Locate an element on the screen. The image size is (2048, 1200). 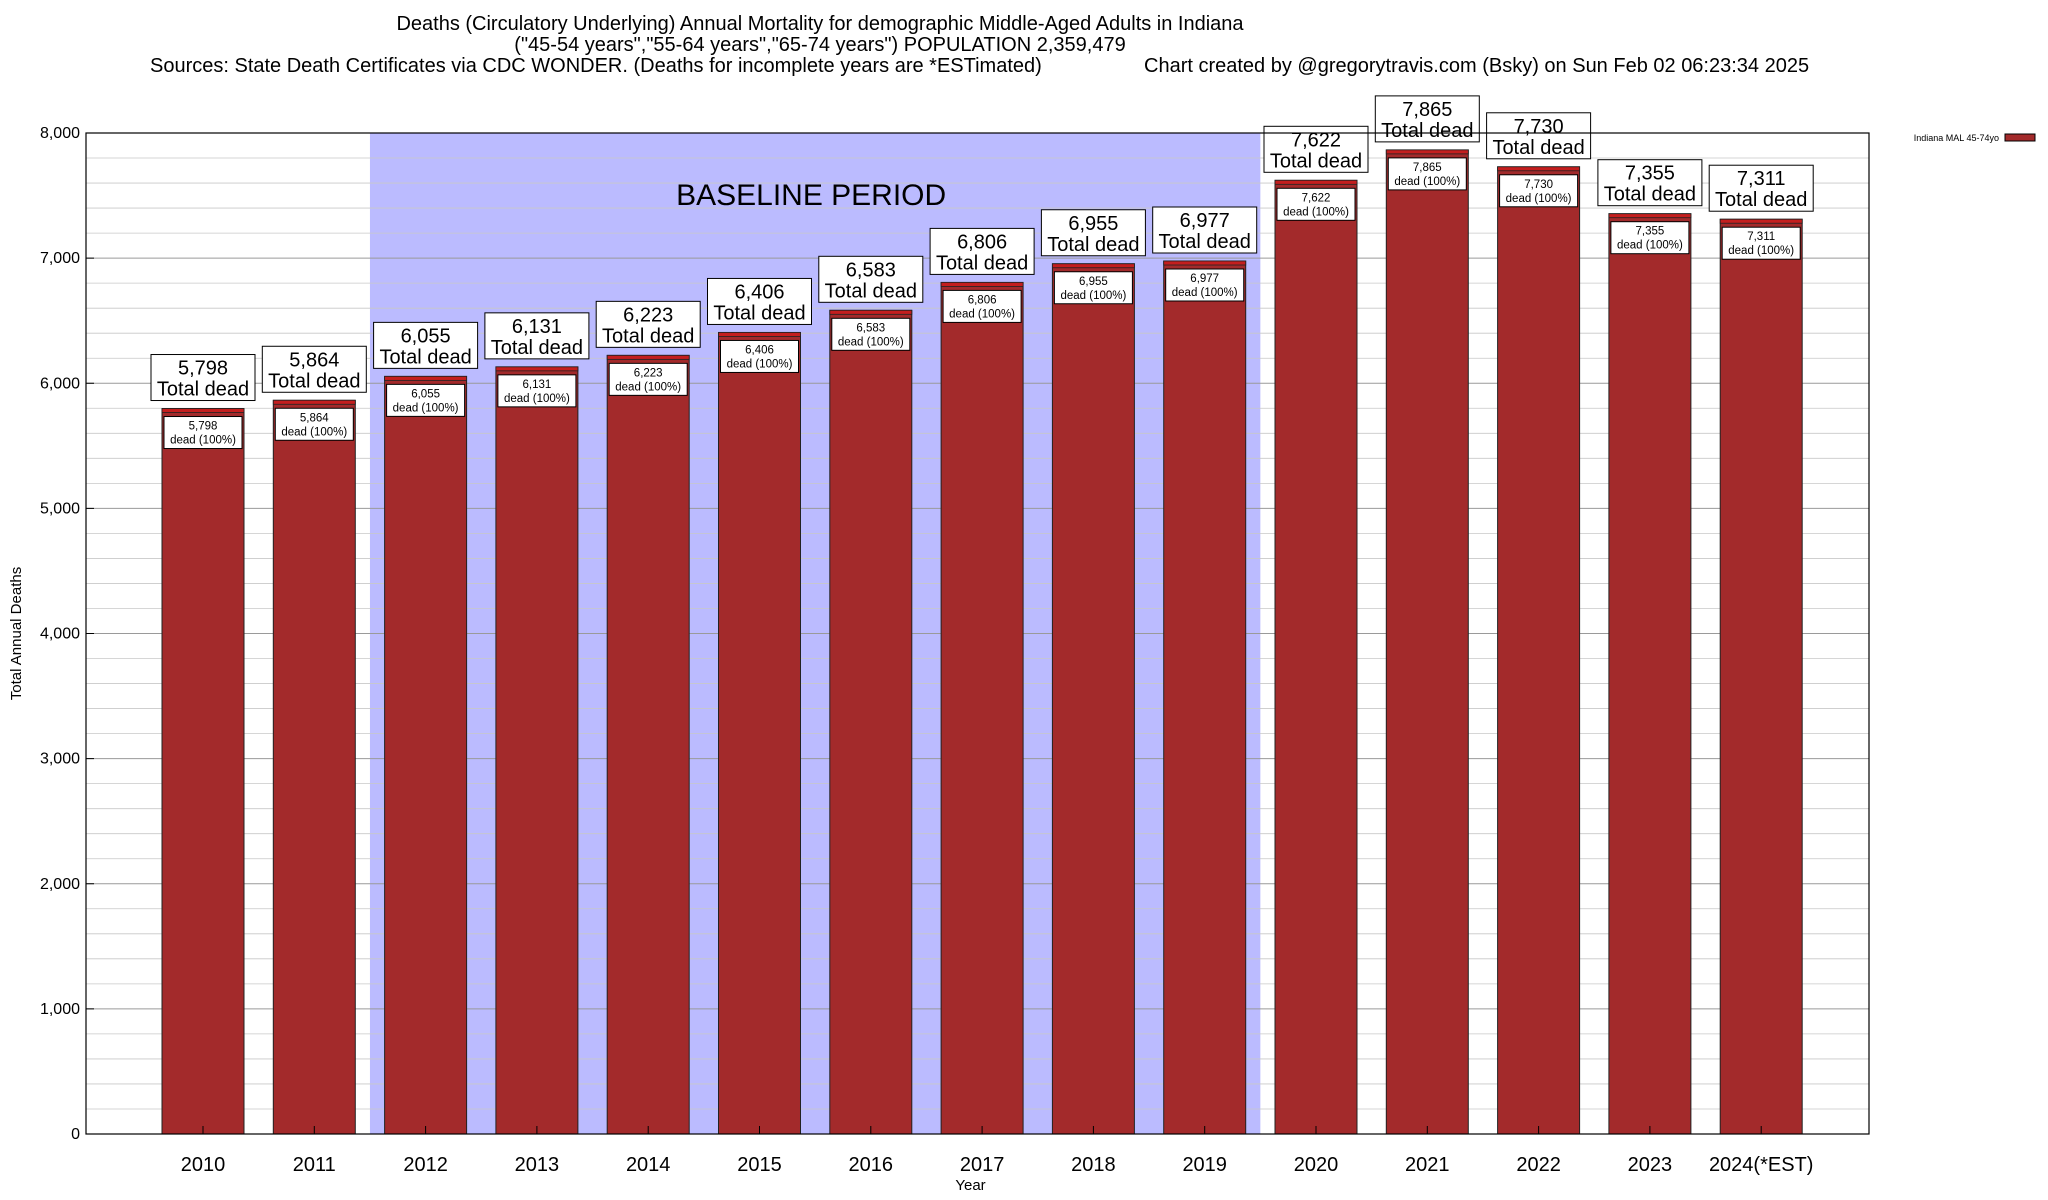
x-tick-label: 2016 is located at coordinates (871, 1165).